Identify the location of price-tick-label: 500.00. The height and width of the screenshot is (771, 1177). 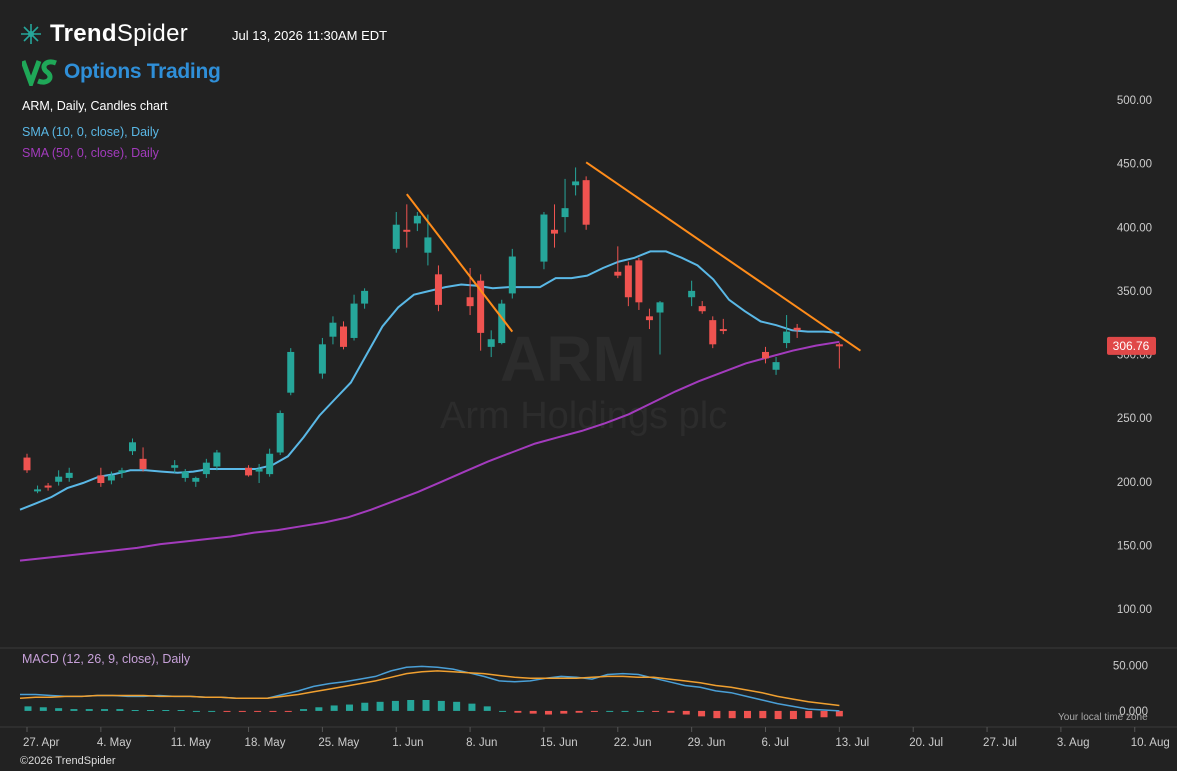
(1134, 101).